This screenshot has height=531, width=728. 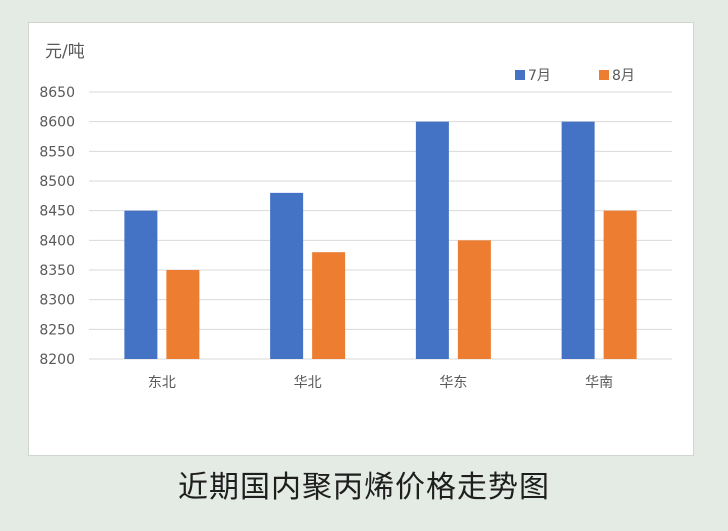 What do you see at coordinates (57, 330) in the screenshot?
I see `y-tick-label: 8250` at bounding box center [57, 330].